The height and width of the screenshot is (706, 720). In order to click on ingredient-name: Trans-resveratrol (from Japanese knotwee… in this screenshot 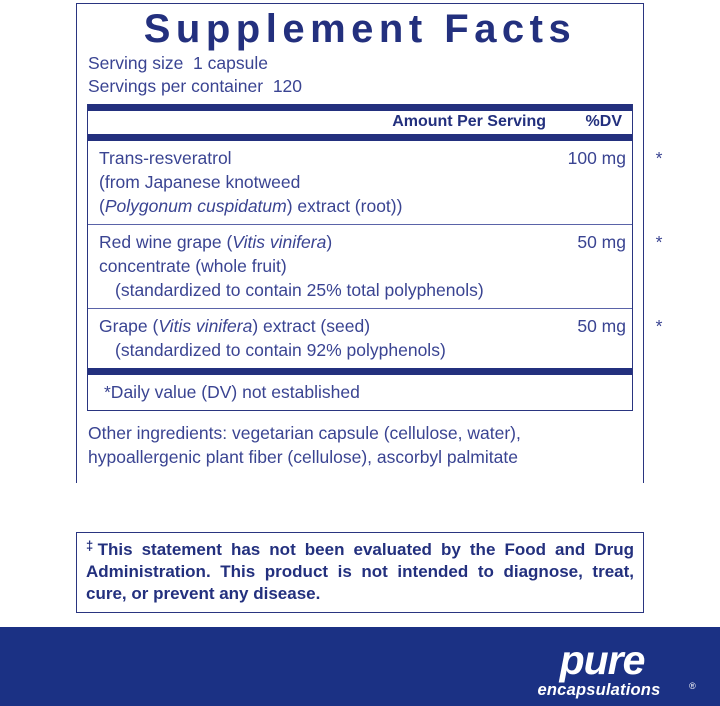, I will do `click(288, 182)`.